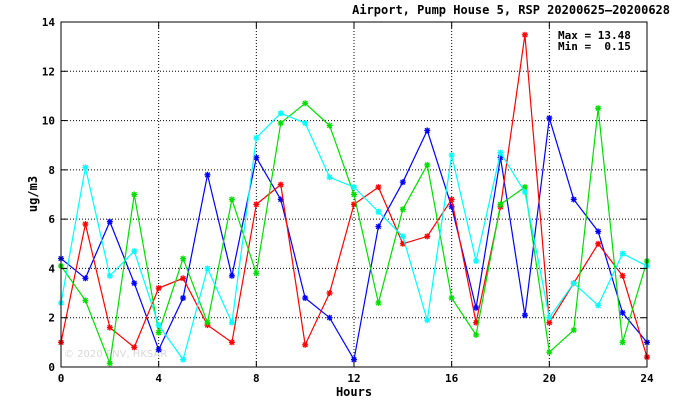 The width and height of the screenshot is (674, 409). Describe the element at coordinates (115, 354) in the screenshot. I see `watermark: © 2020 ENV, HKSAR` at that location.